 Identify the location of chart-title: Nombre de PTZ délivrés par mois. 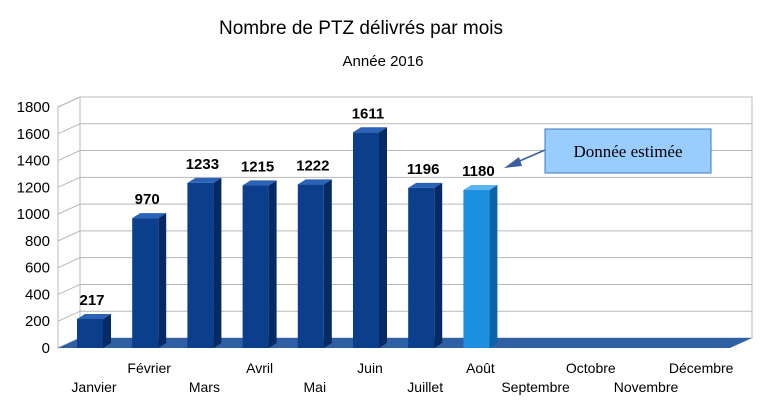
(361, 28).